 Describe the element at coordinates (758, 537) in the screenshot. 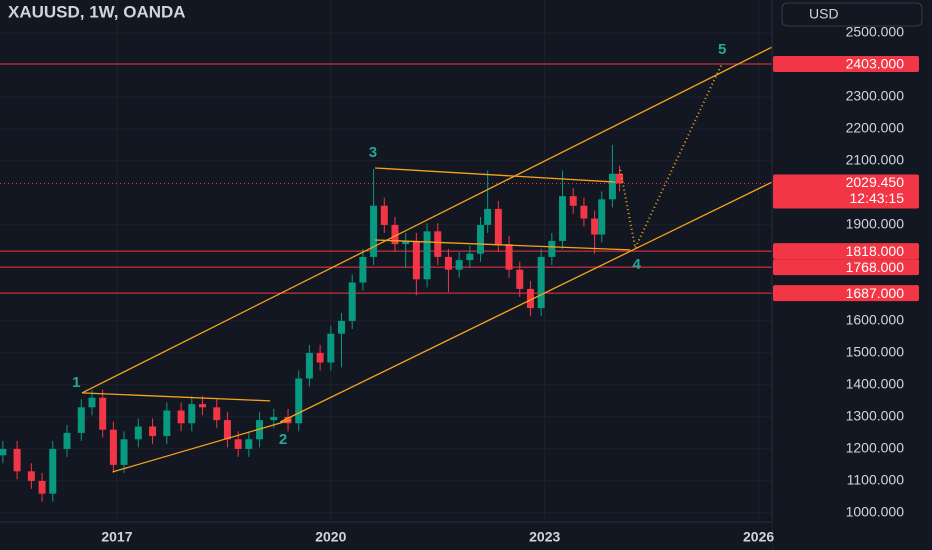

I see `x-tick-label: 2026` at that location.